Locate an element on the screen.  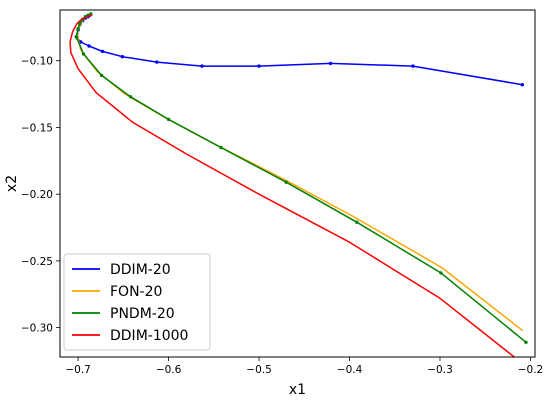
legend-item: PNDM-20 is located at coordinates (123, 314).